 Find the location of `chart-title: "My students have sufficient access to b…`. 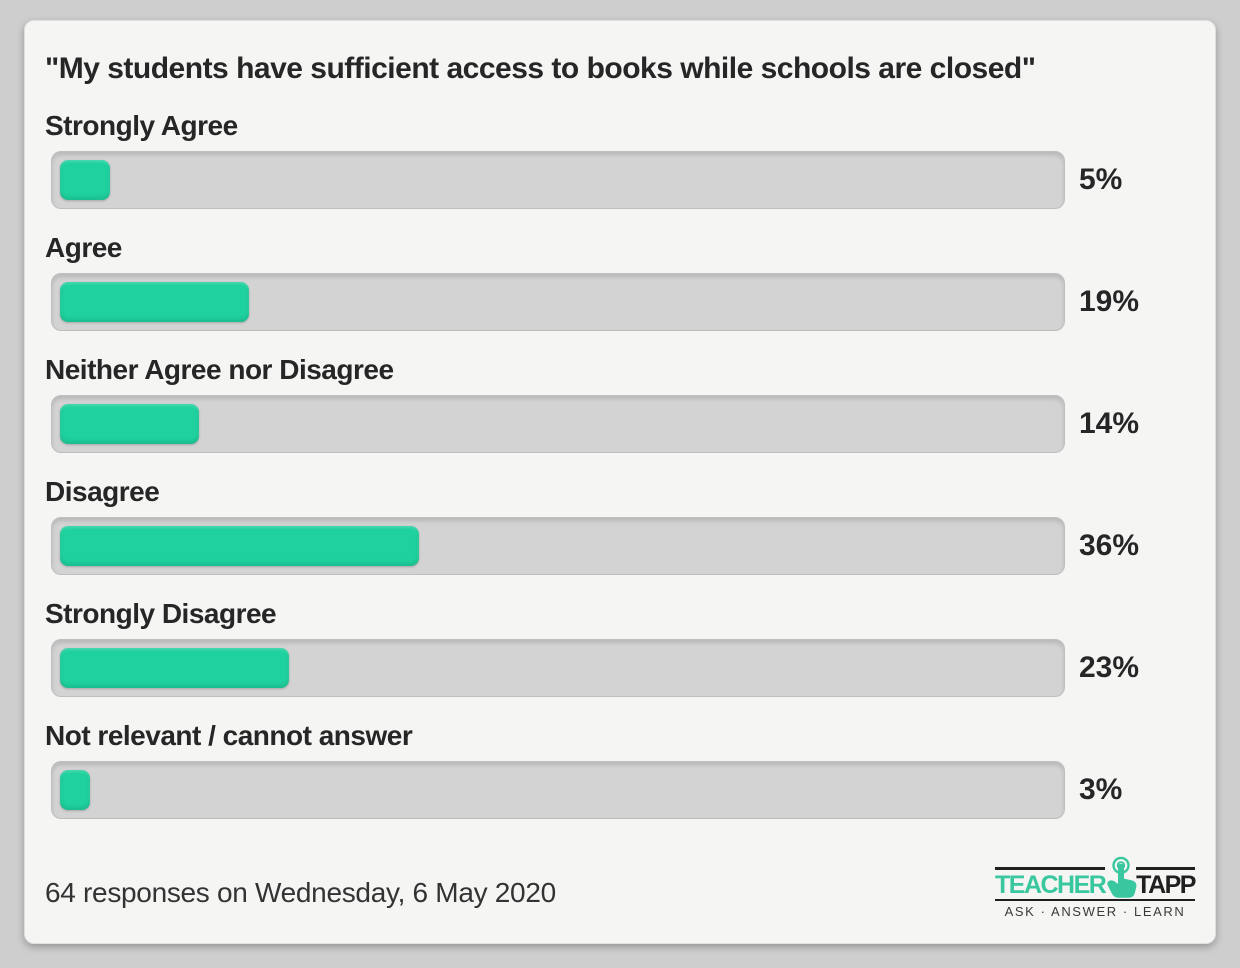

chart-title: "My students have sufficient access to b… is located at coordinates (540, 68).